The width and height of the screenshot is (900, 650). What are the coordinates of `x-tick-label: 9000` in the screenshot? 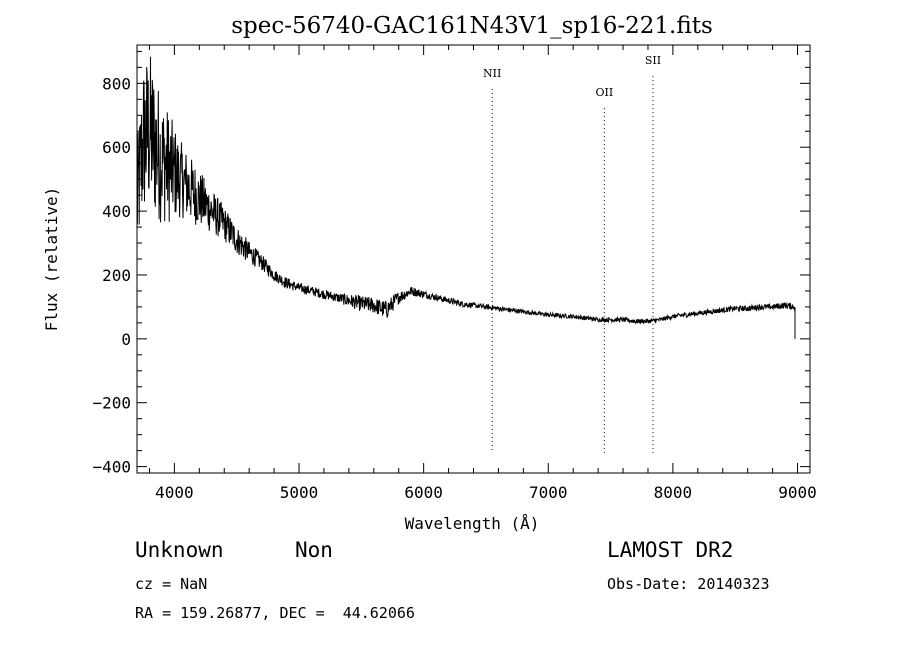 It's located at (797, 492).